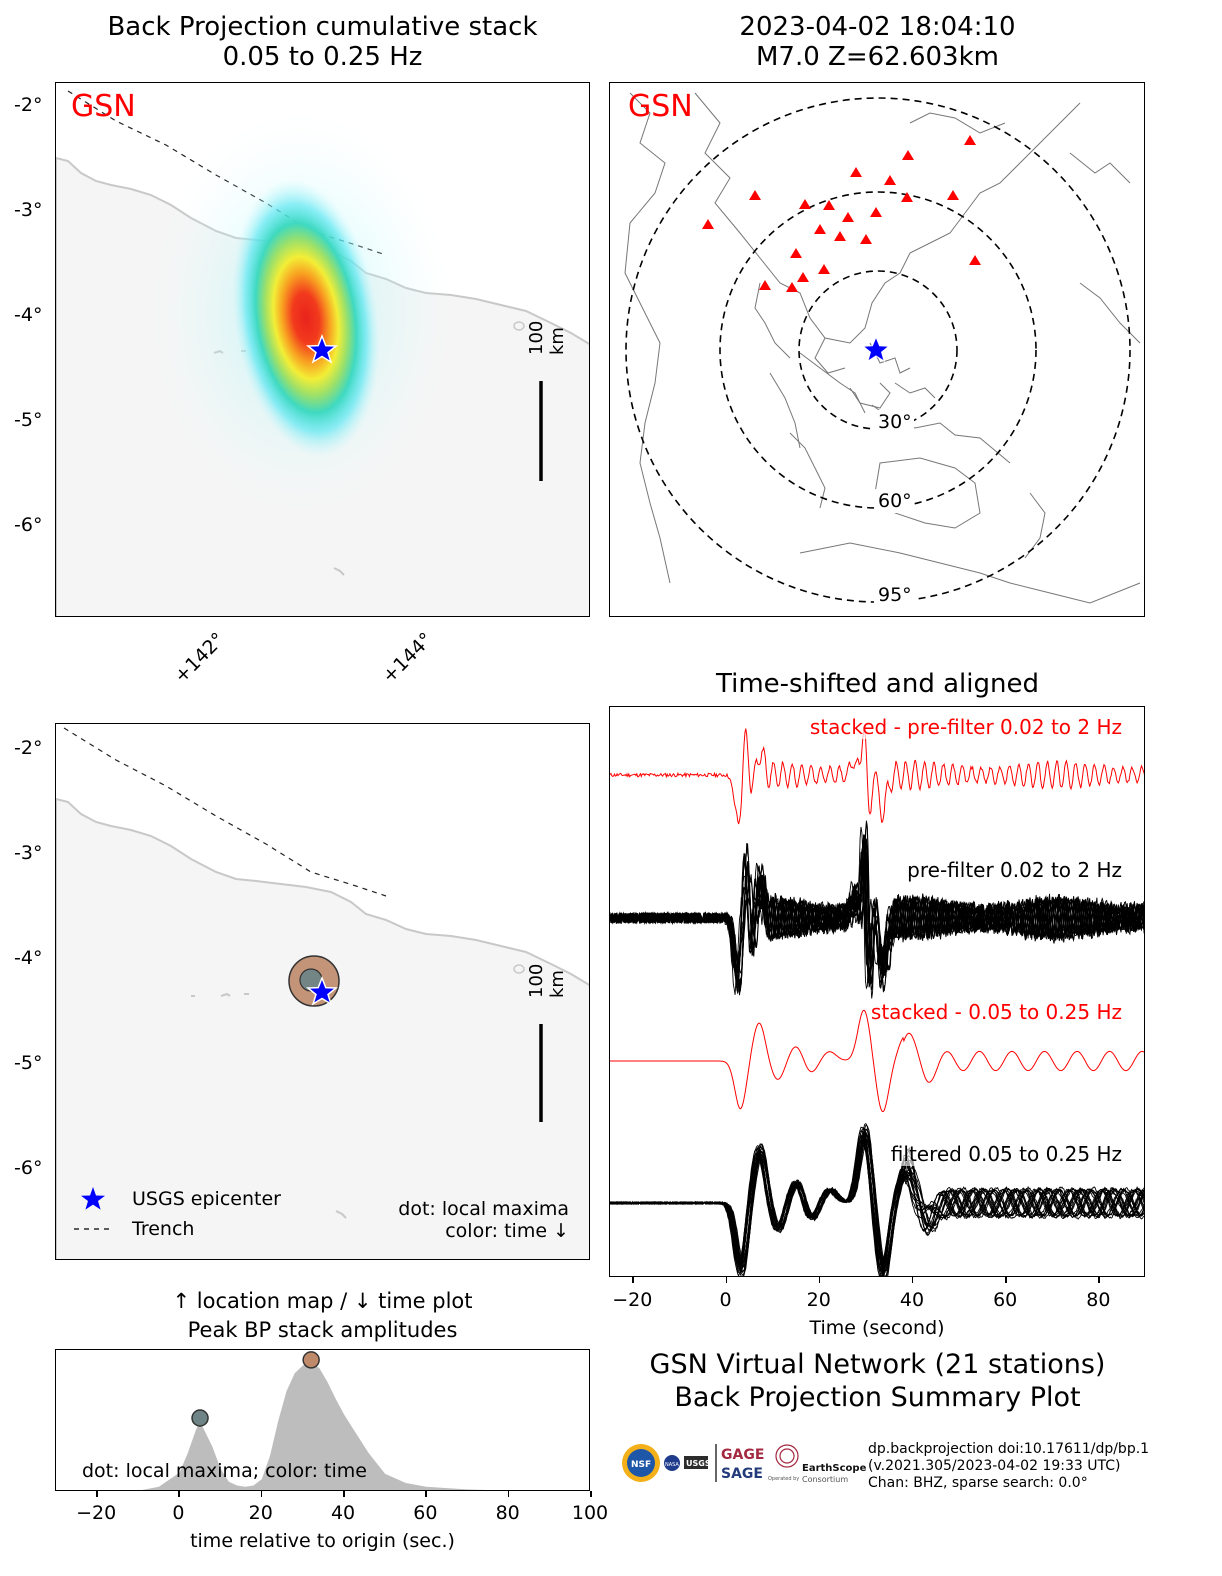  Describe the element at coordinates (742, 1455) in the screenshot. I see `gage-logo: GAGE` at that location.